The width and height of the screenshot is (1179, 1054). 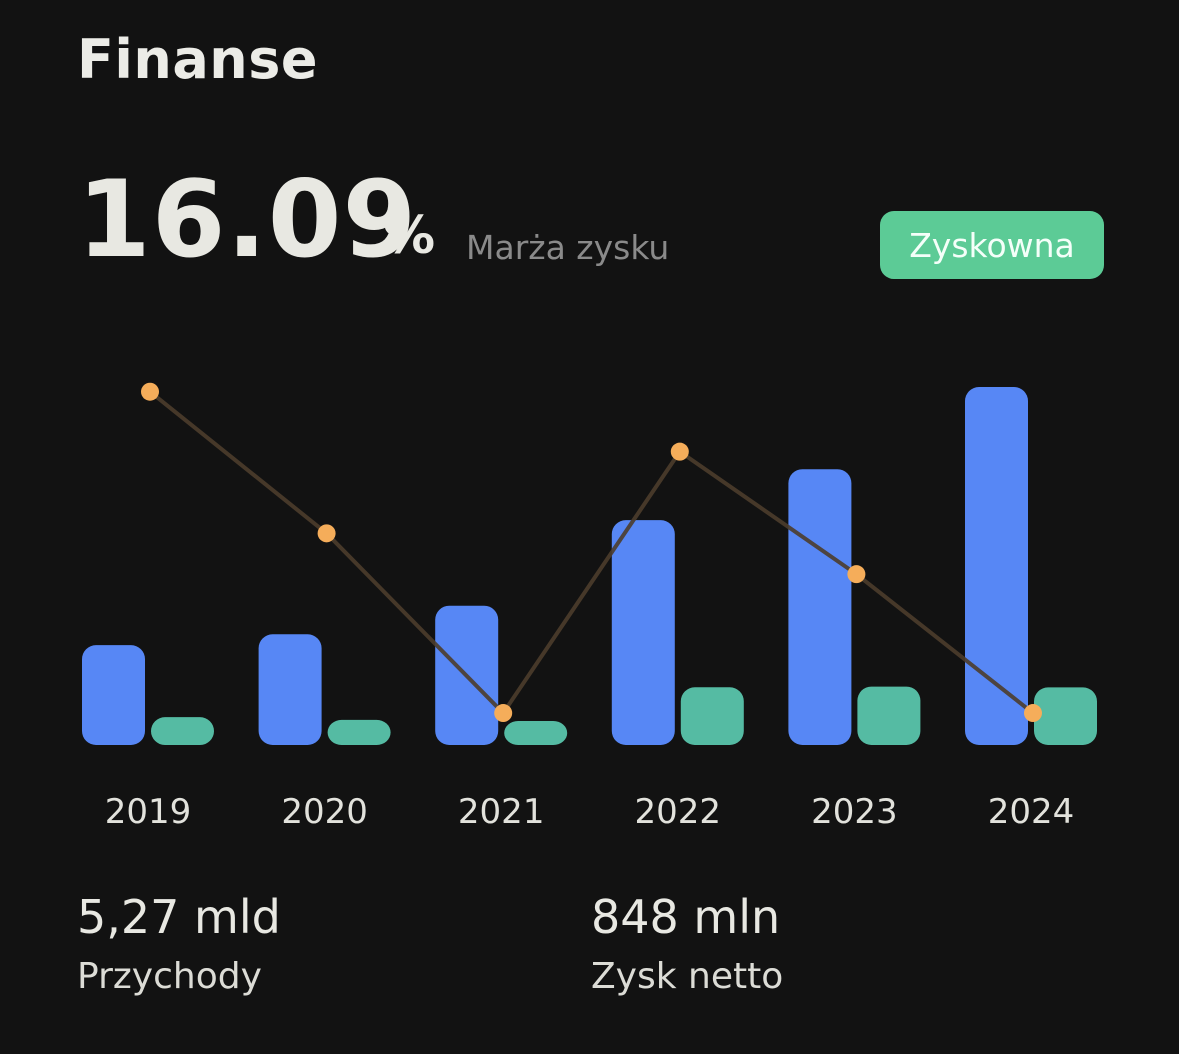 I want to click on x-tick-label: 2024, so click(x=1031, y=812).